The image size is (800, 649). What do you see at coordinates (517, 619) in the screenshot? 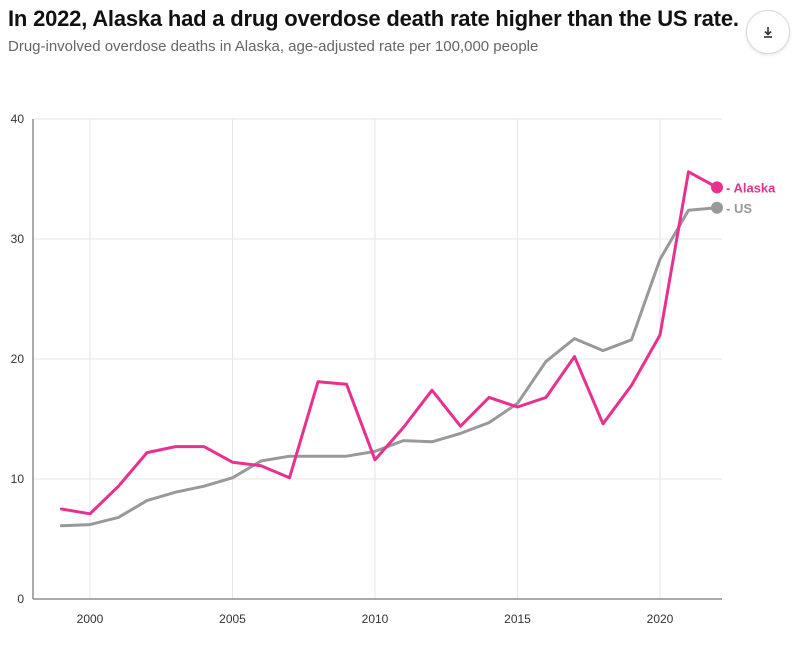
I see `x-tick-label: 2015` at bounding box center [517, 619].